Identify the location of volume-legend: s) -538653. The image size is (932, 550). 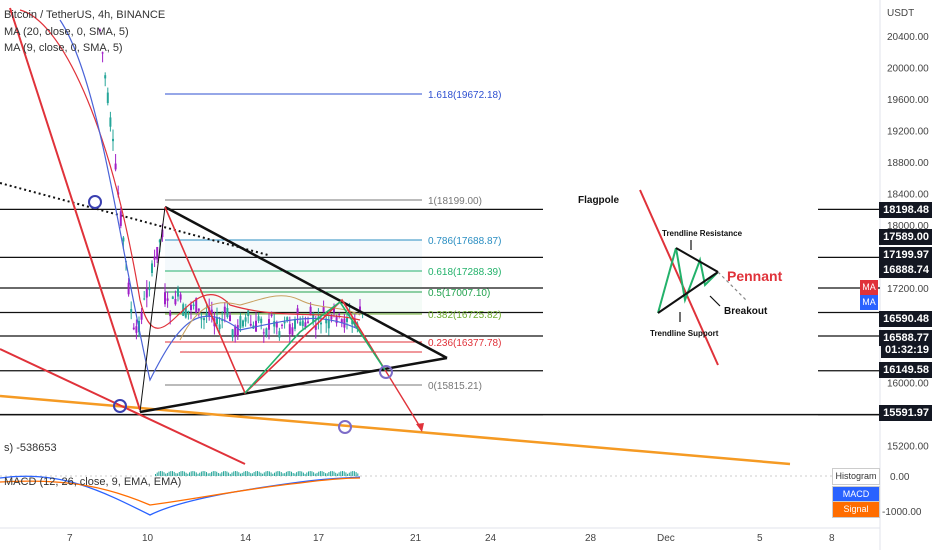
(30, 448).